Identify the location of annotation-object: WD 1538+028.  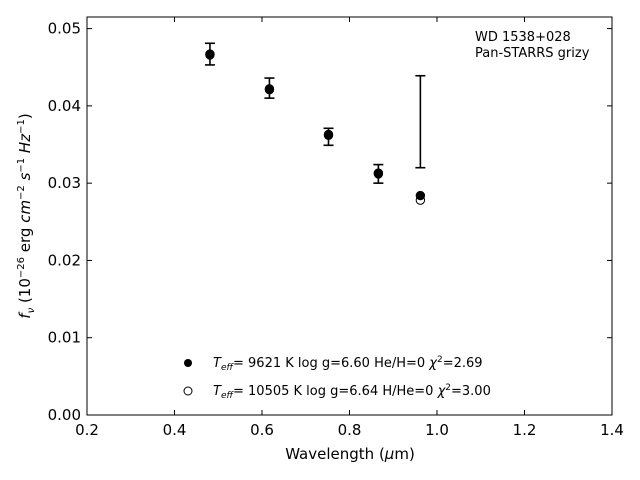
(523, 37).